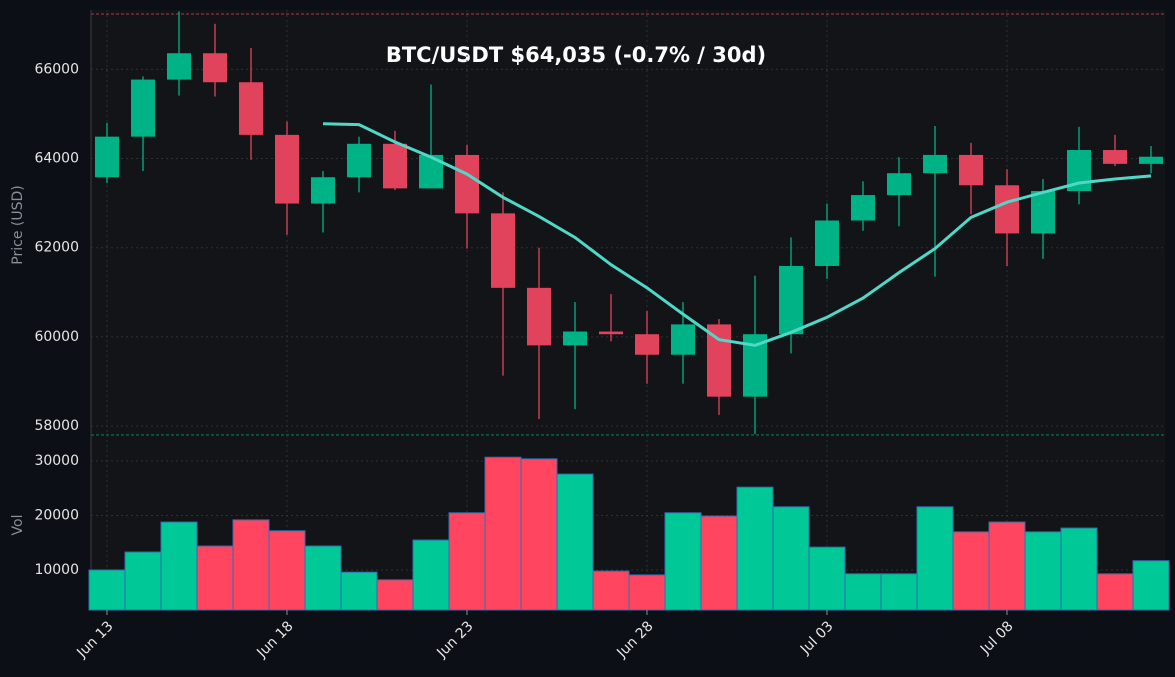 This screenshot has width=1175, height=677. Describe the element at coordinates (56, 516) in the screenshot. I see `y2-tick-label: 20000` at that location.